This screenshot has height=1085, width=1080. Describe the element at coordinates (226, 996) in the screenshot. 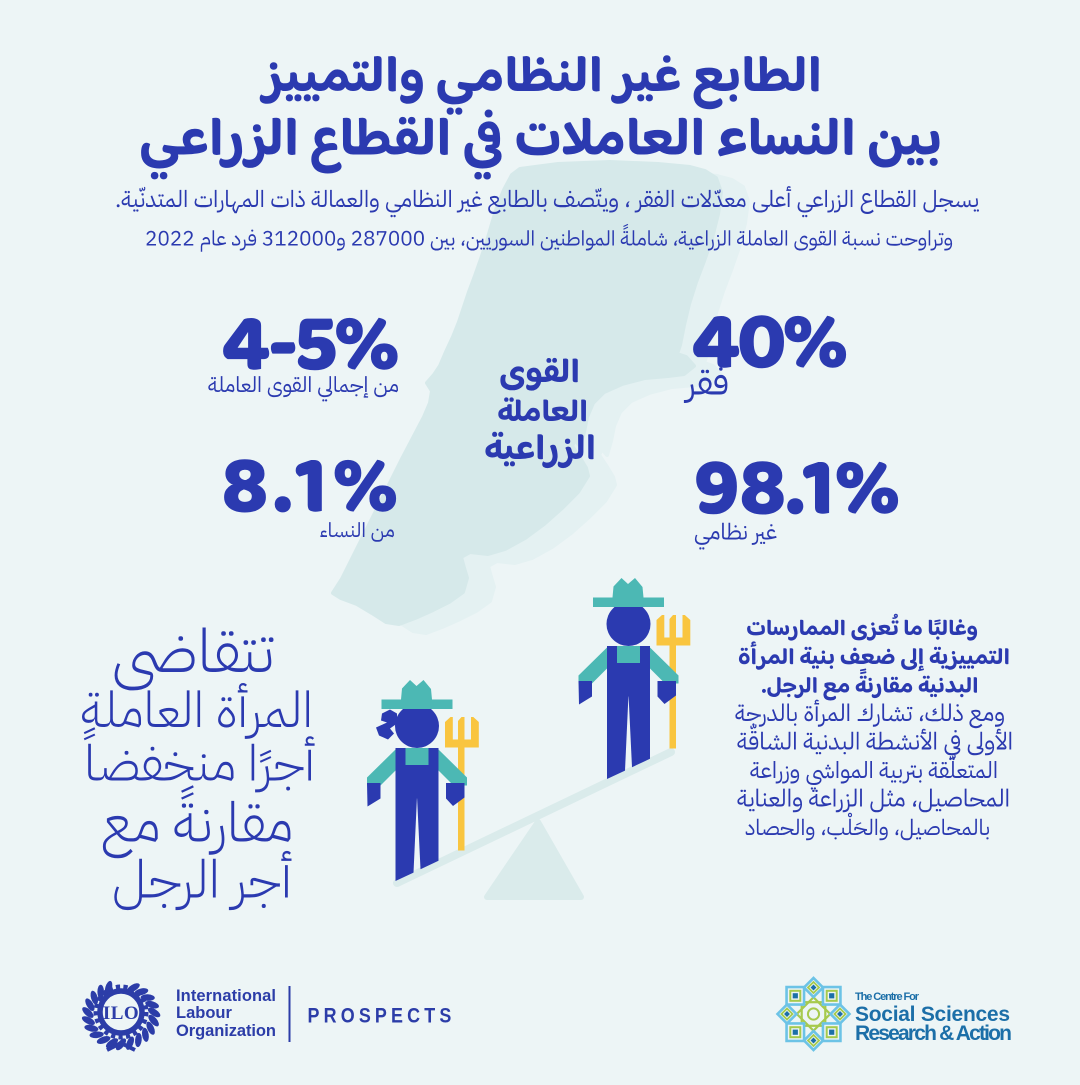

I see `svg-text: International` at that location.